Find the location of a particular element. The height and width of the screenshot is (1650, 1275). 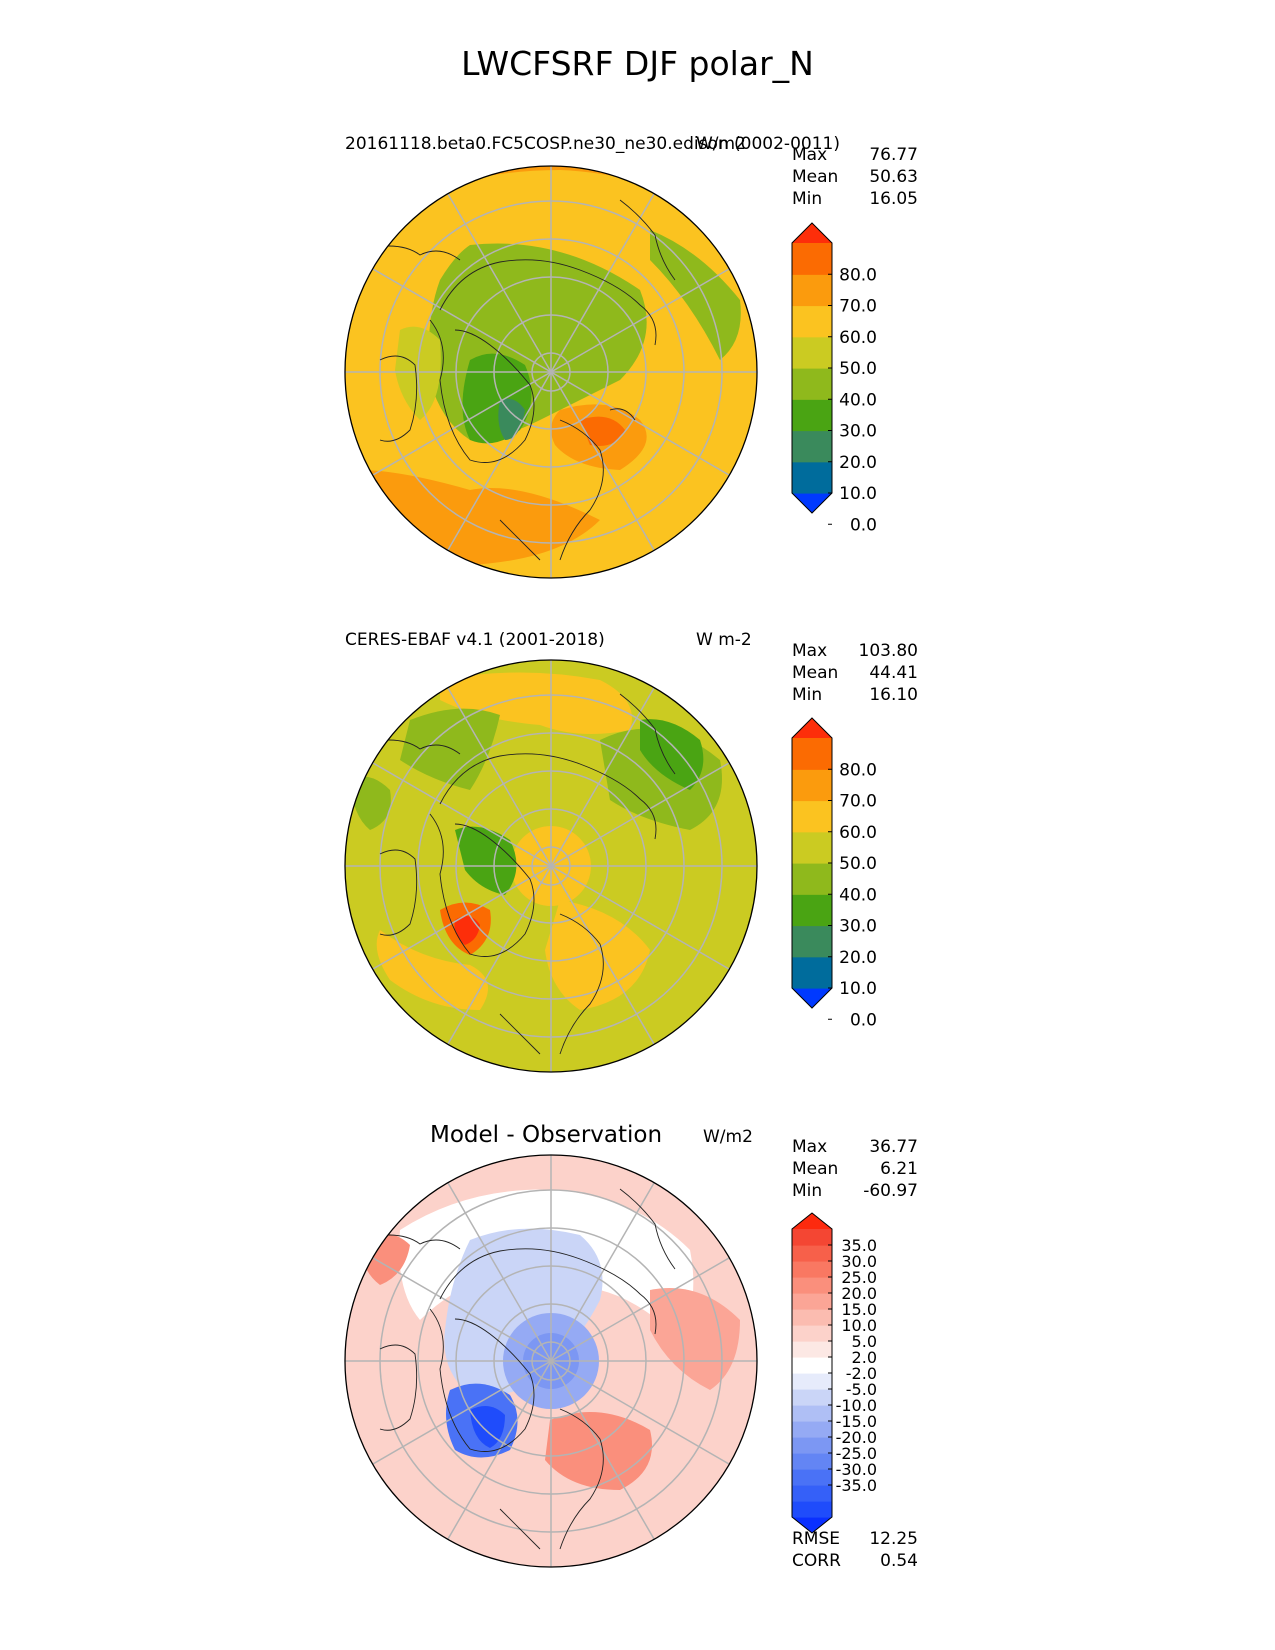

panel2-colorbar-tick-label: 30.0 is located at coordinates (858, 927).